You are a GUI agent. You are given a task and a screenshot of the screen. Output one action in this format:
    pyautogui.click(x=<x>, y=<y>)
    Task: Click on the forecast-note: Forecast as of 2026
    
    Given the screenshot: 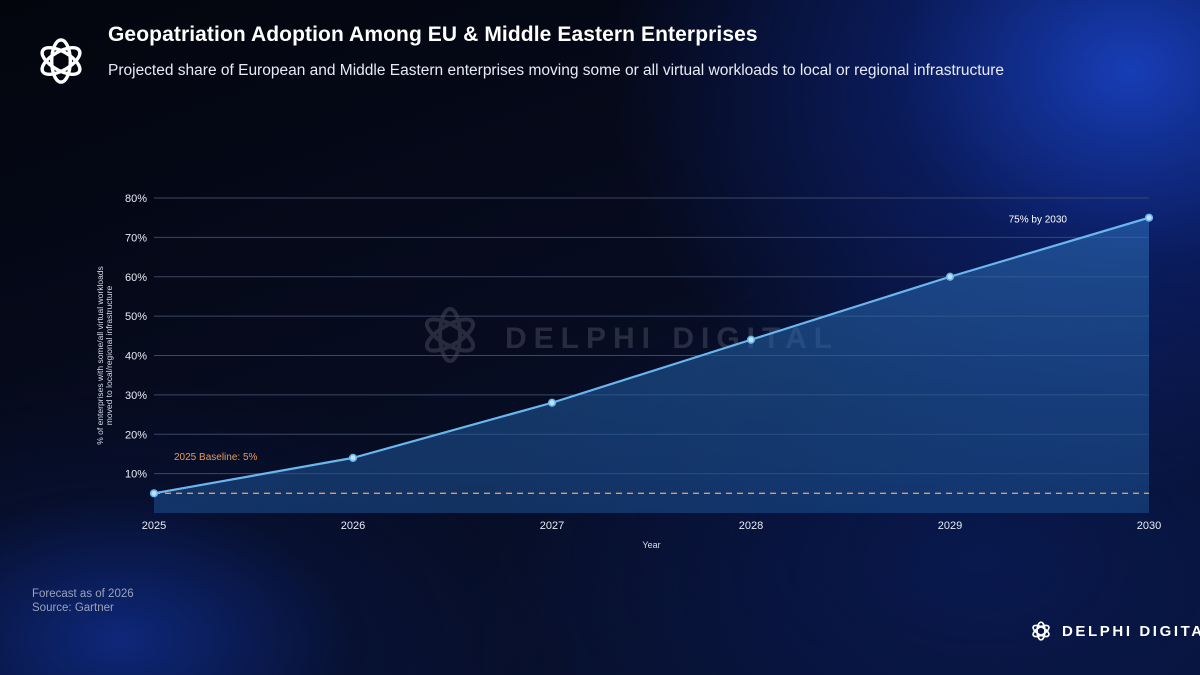 What is the action you would take?
    pyautogui.click(x=83, y=594)
    